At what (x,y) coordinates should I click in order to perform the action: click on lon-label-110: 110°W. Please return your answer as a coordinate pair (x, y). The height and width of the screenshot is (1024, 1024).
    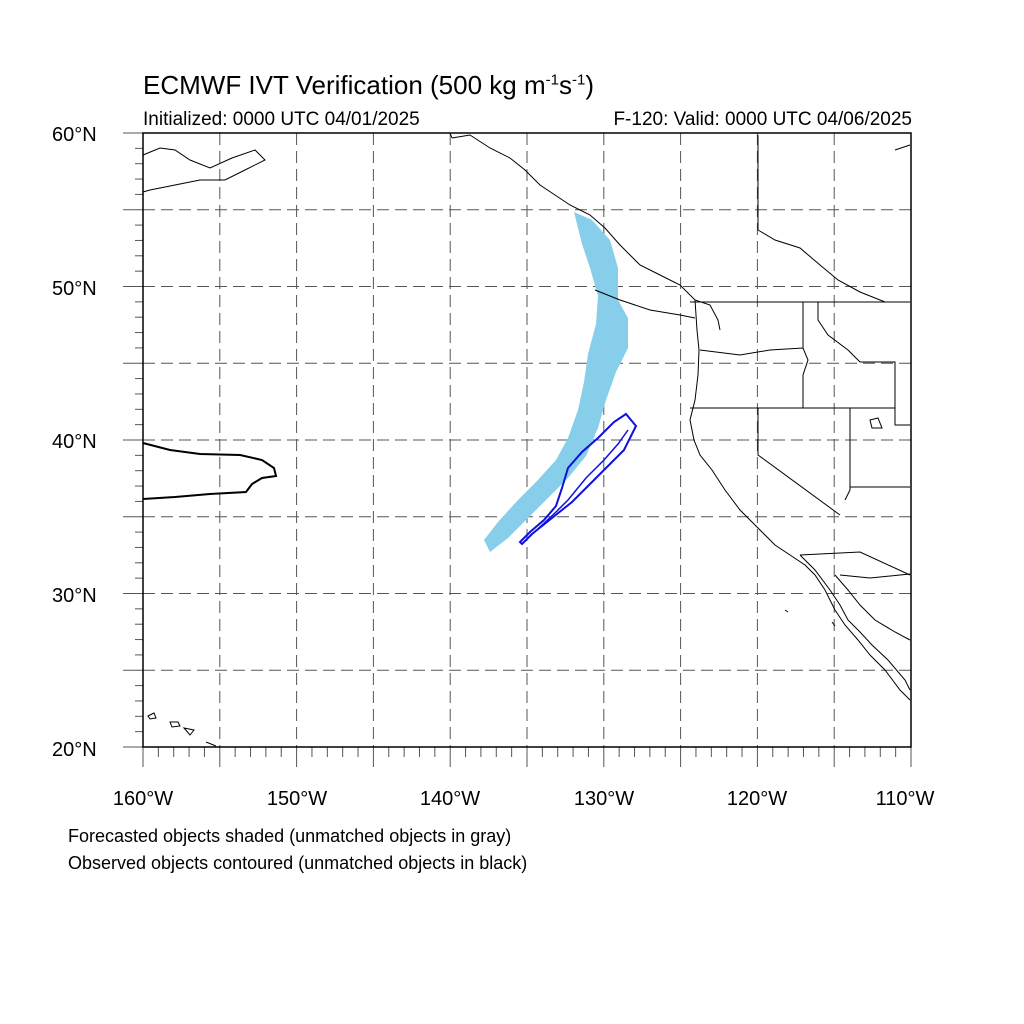
    Looking at the image, I should click on (905, 799).